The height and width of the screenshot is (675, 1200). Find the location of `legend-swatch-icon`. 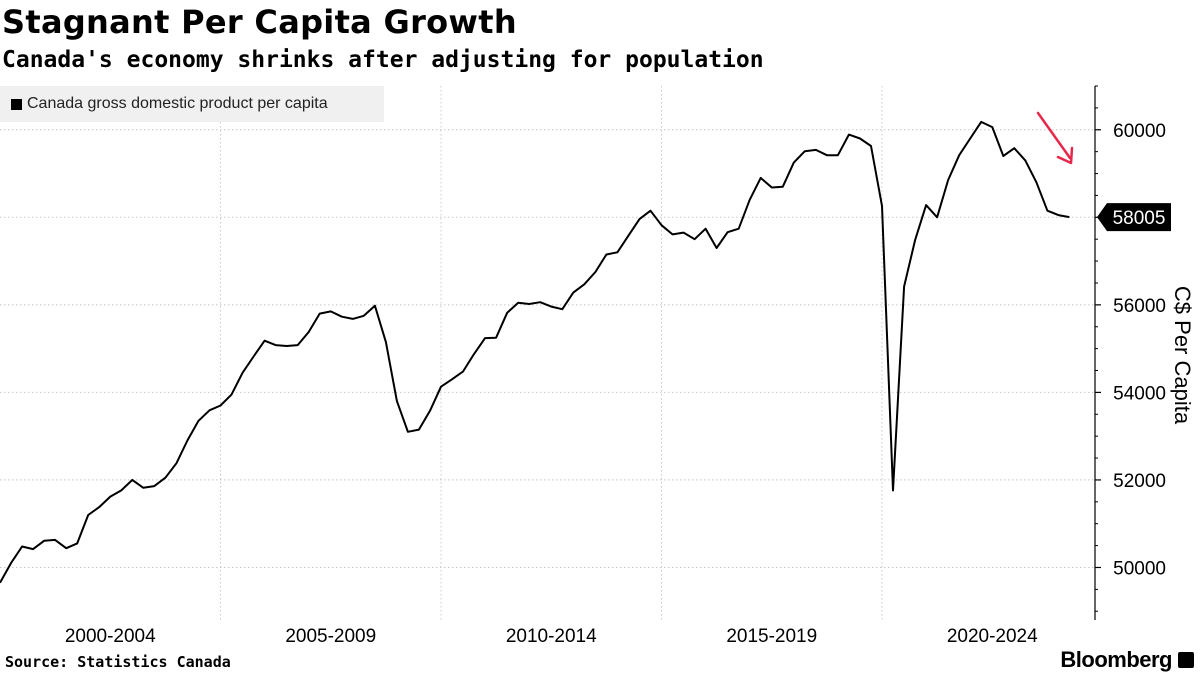

legend-swatch-icon is located at coordinates (16, 104).